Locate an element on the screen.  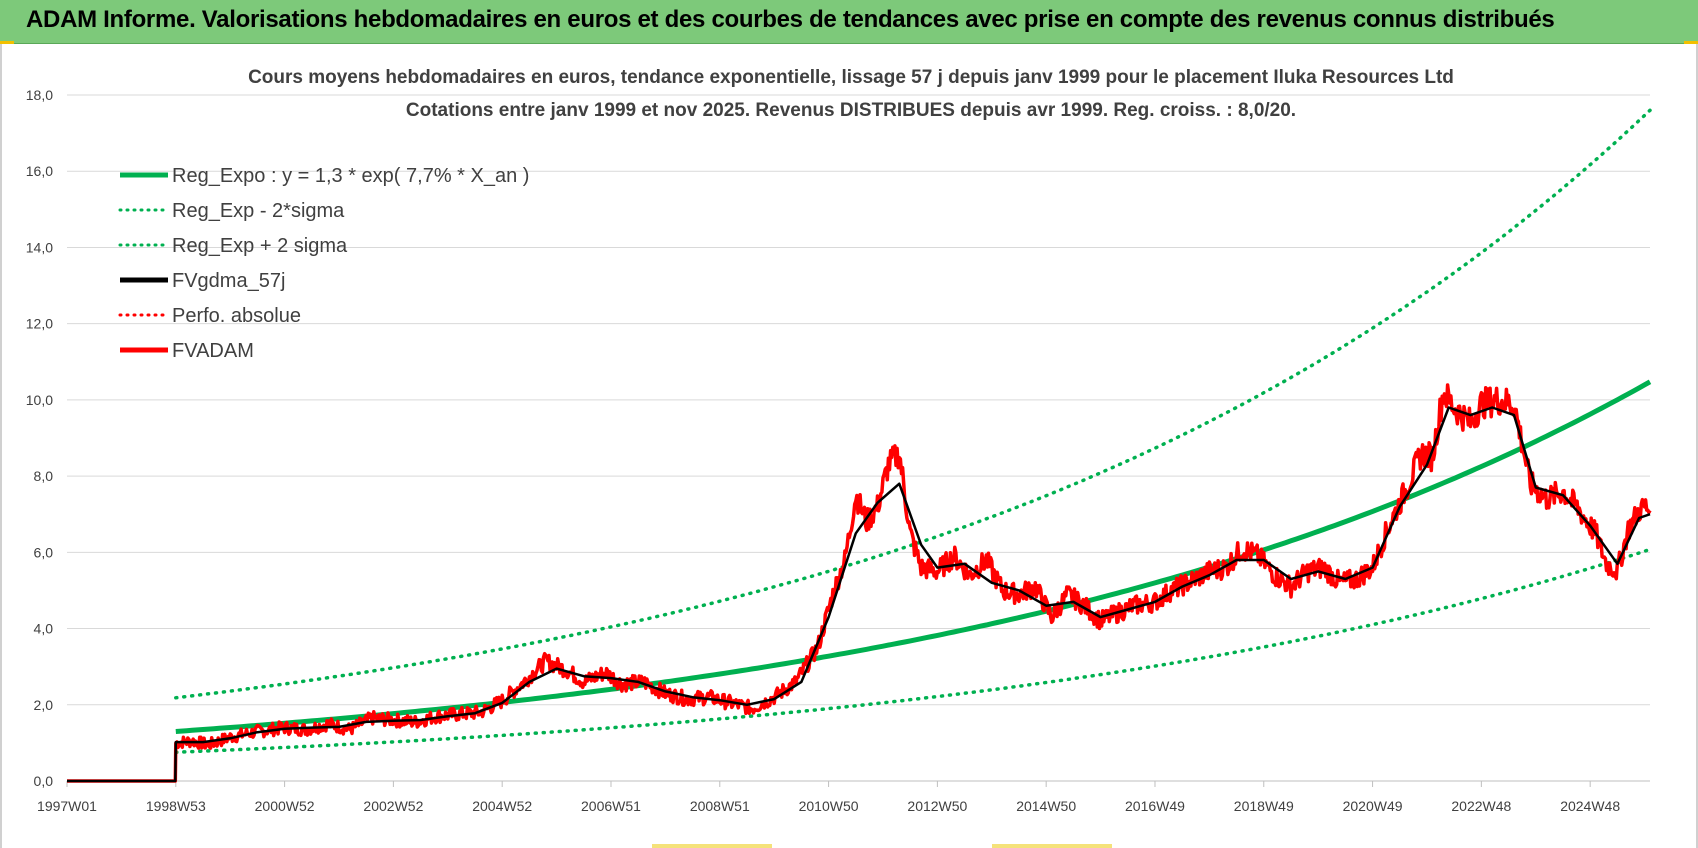
y-tick-label: 8,0 is located at coordinates (44, 476).